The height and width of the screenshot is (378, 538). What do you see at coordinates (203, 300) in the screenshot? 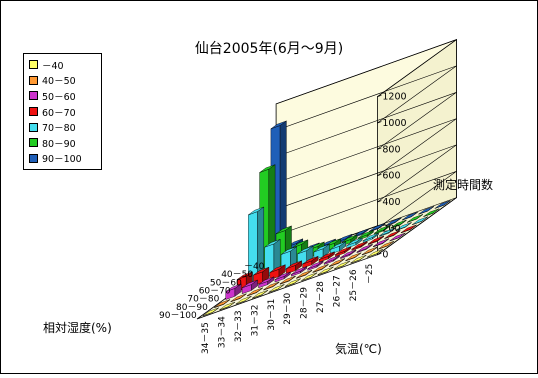
I see `humidity-tick-label: 70－80` at bounding box center [203, 300].